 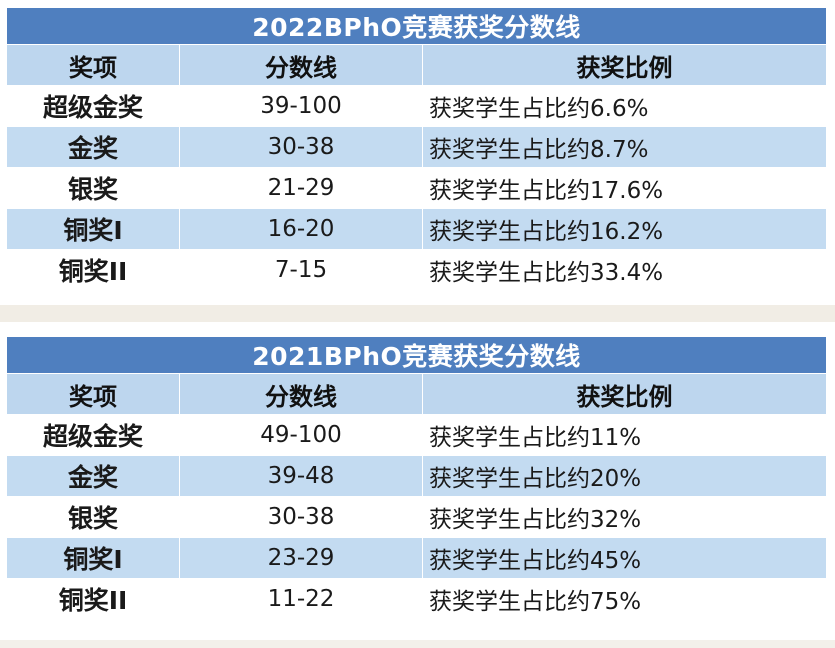 I want to click on panel-divider, so click(x=417, y=313).